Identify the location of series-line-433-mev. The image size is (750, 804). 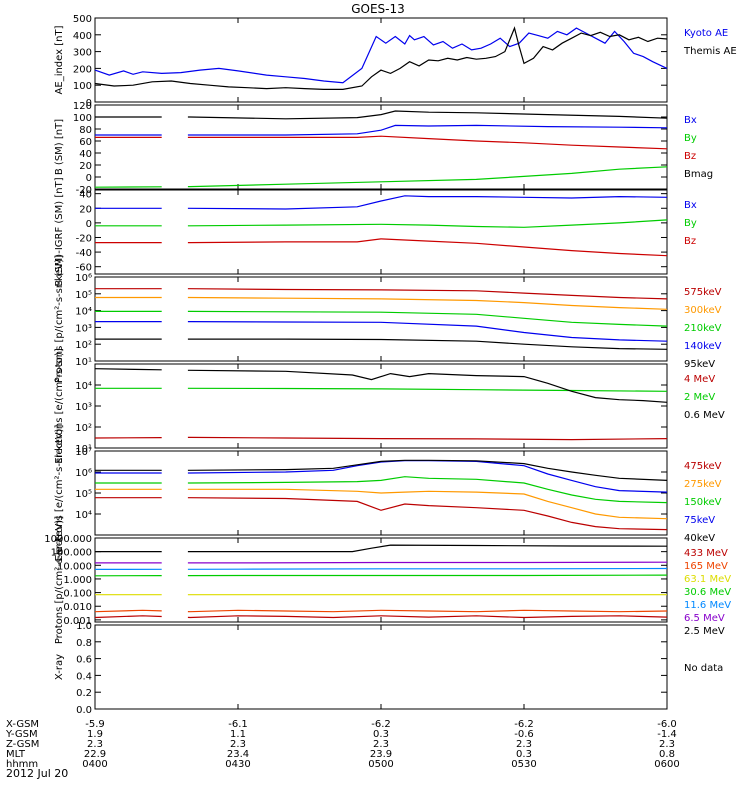
(427, 617).